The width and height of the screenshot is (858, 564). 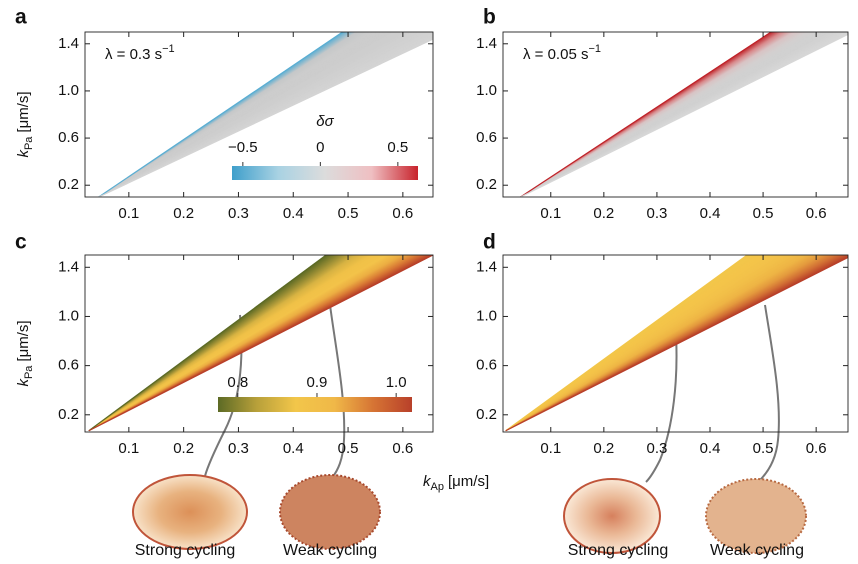 I want to click on panel-label: a, so click(x=21, y=17).